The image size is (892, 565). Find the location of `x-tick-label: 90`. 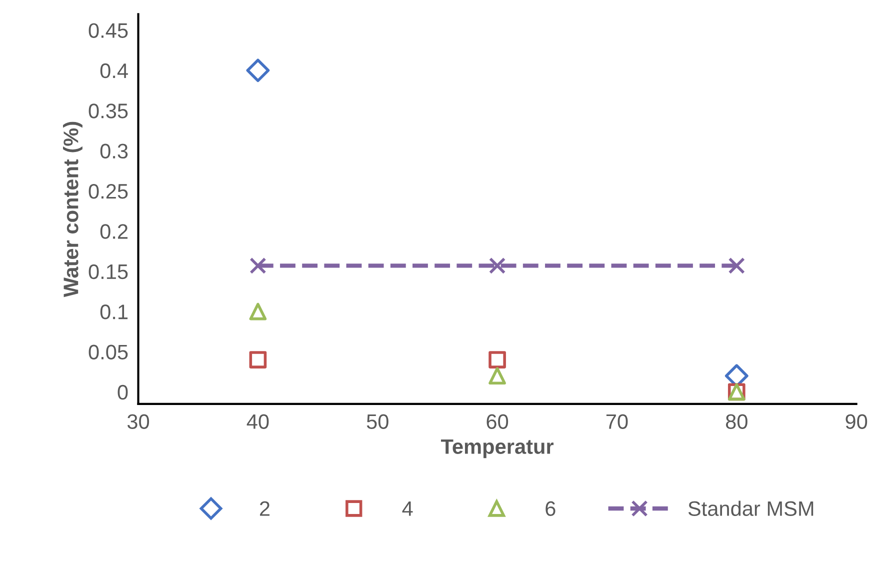

x-tick-label: 90 is located at coordinates (857, 421).